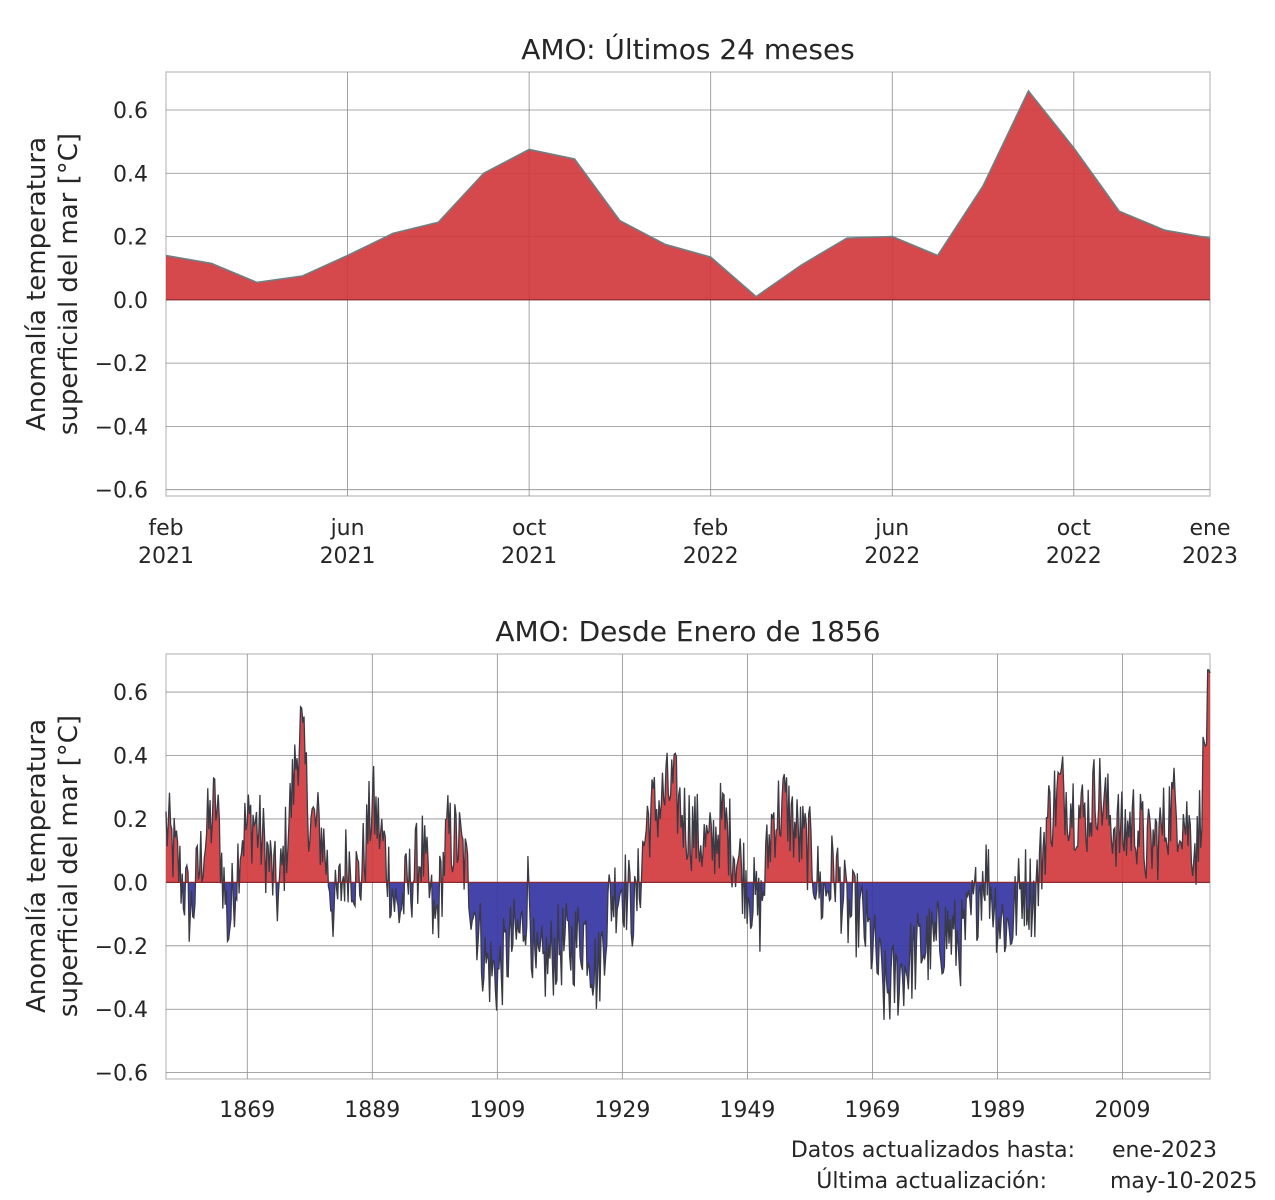 The width and height of the screenshot is (1275, 1200). I want to click on chart2-ytick-label: −0.4, so click(121, 1010).